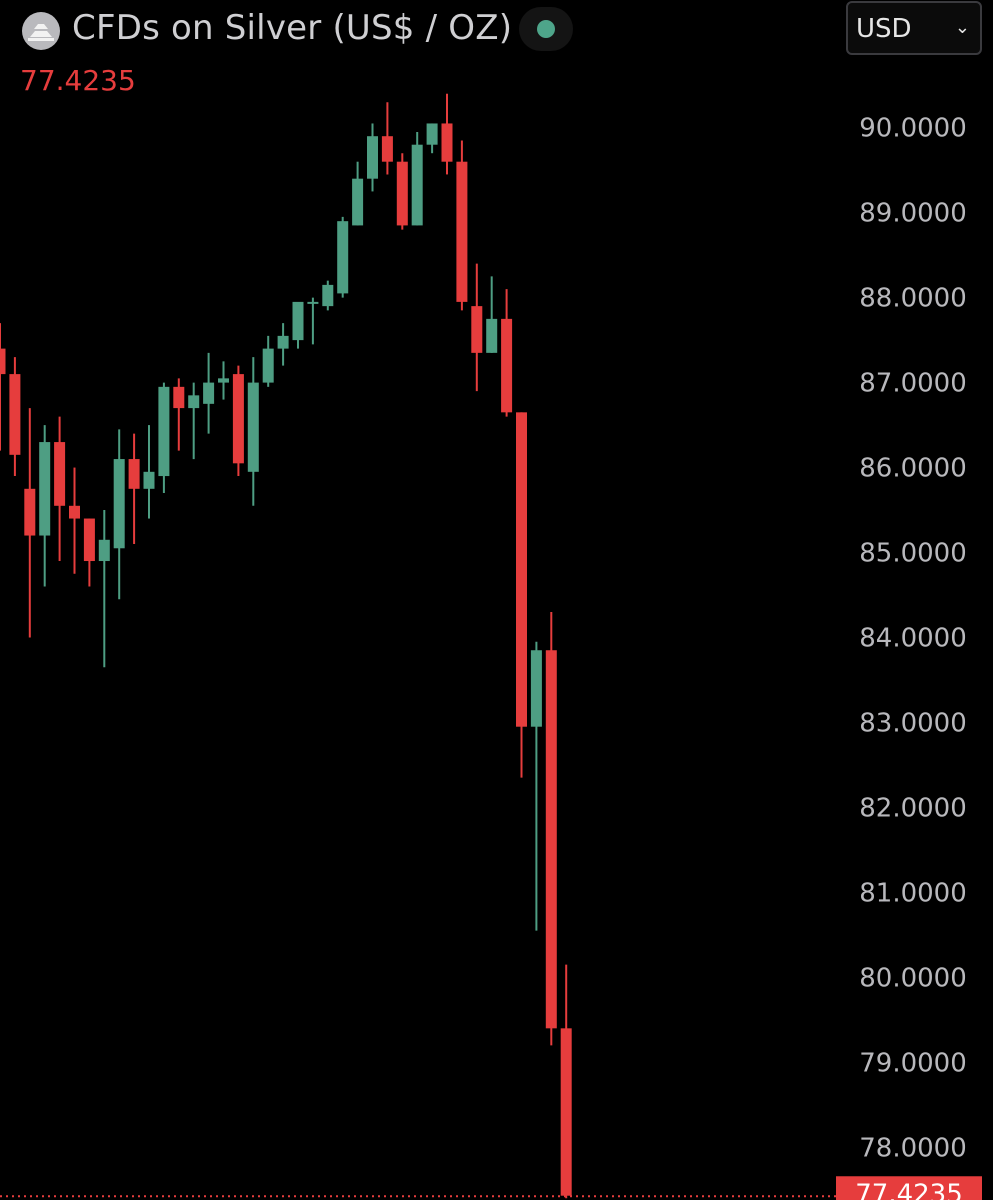  I want to click on price-axis-tick: 82.0000, so click(913, 808).